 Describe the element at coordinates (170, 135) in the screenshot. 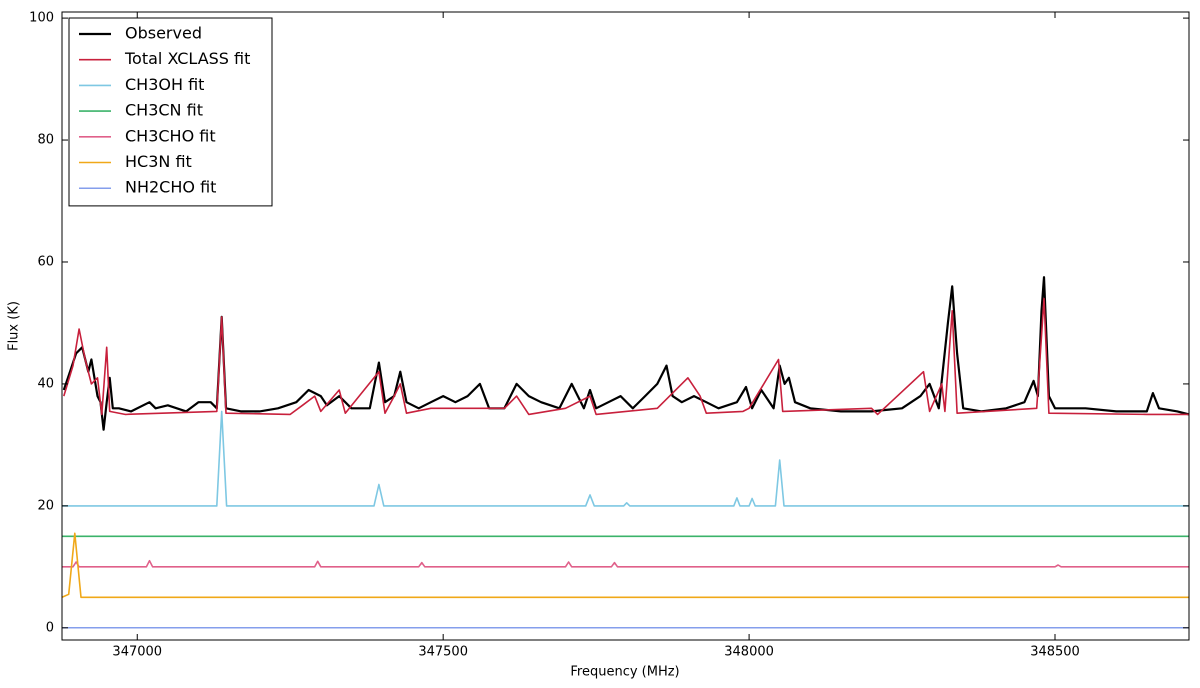

I see `legend-label: CH3CHO fit` at that location.